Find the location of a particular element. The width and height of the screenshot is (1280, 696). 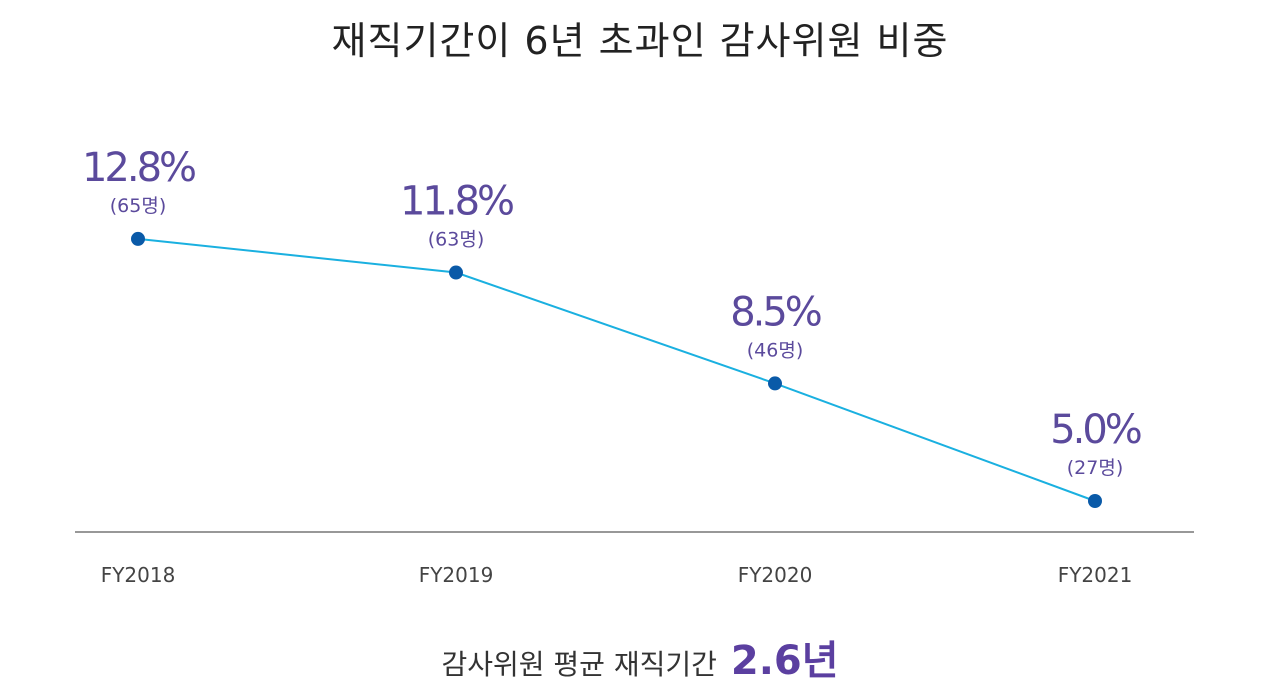

count-label: (27명) is located at coordinates (1095, 468).